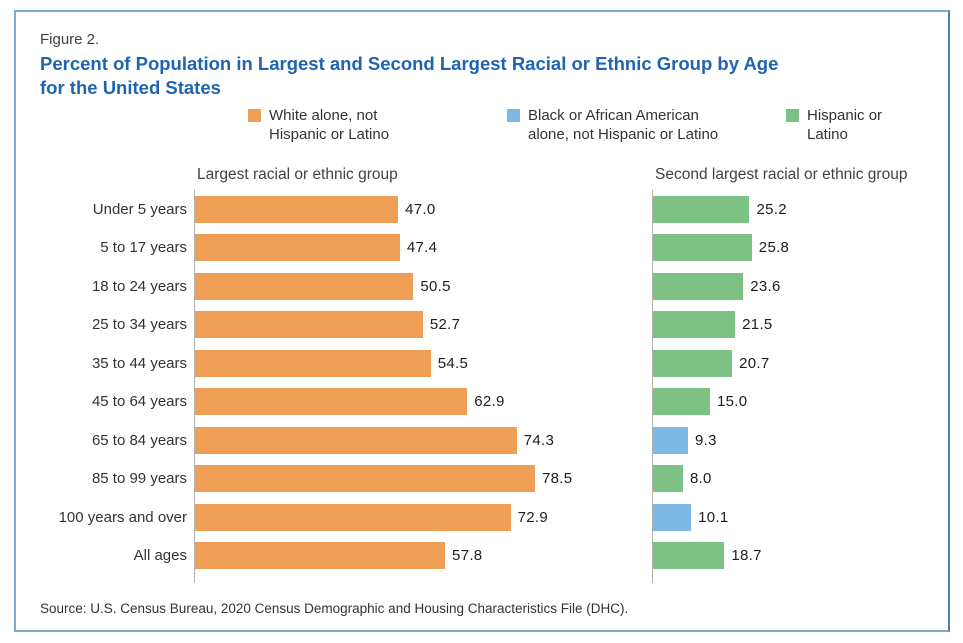 Image resolution: width=963 pixels, height=643 pixels. What do you see at coordinates (799, 209) in the screenshot?
I see `panel-second-cell: 25.2` at bounding box center [799, 209].